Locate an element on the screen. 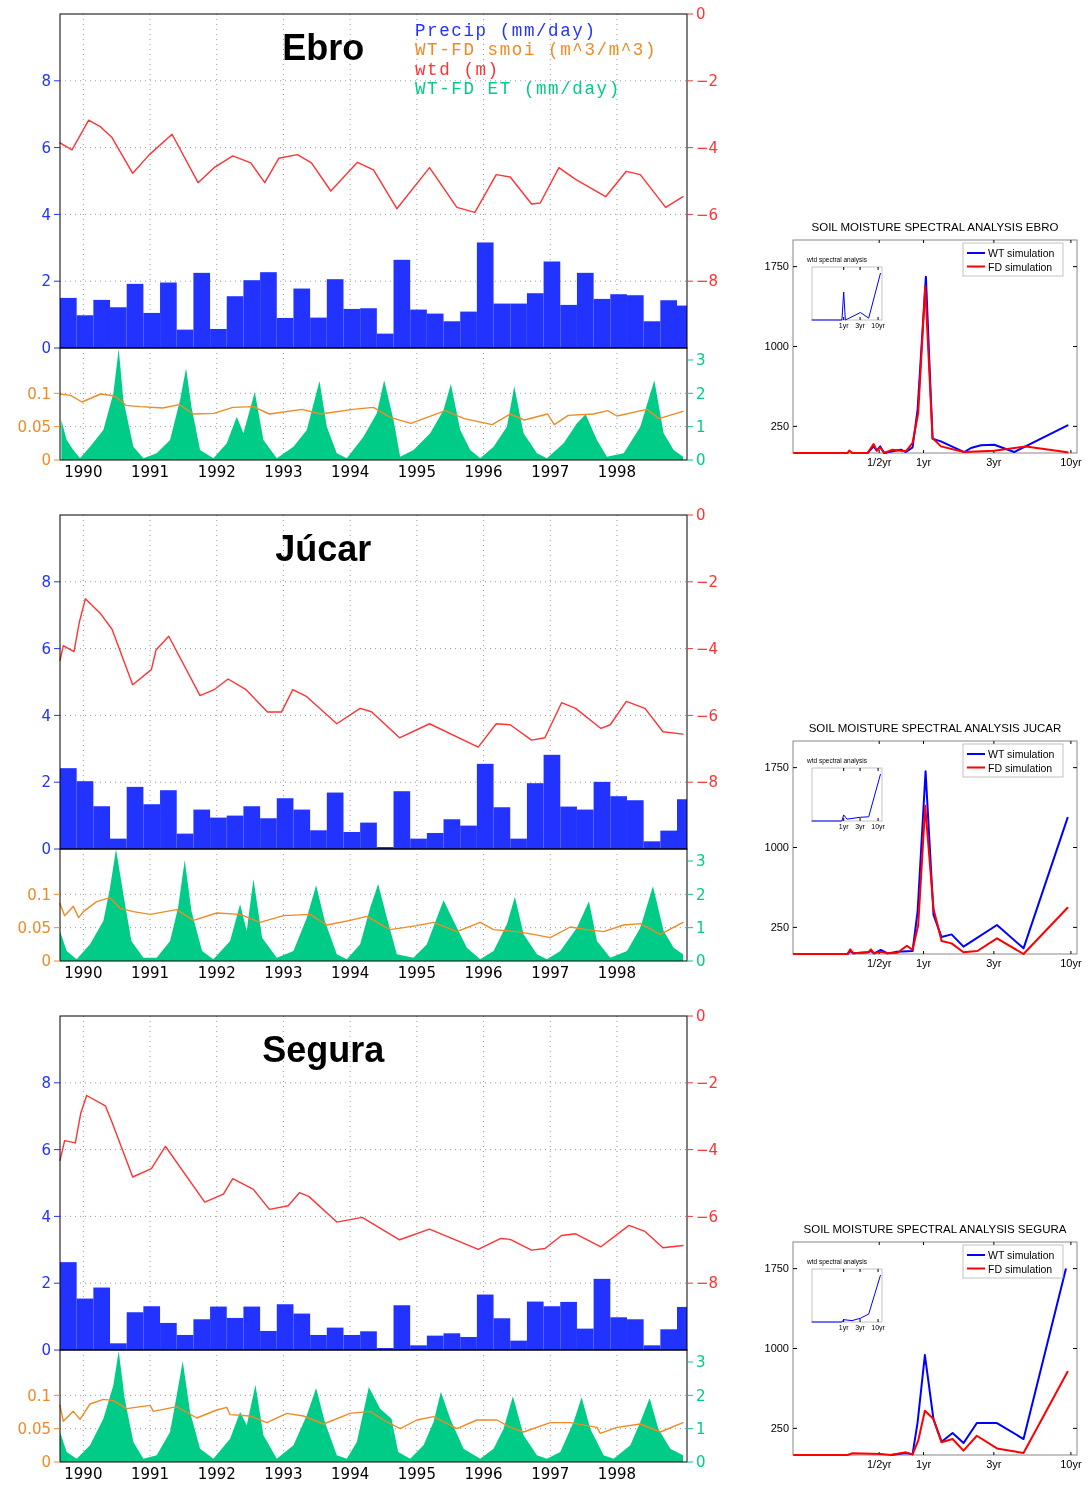 The width and height of the screenshot is (1089, 1485). chart-title: SOIL MOISTURE SPECTRAL ANALYSIS EBRO is located at coordinates (935, 227).